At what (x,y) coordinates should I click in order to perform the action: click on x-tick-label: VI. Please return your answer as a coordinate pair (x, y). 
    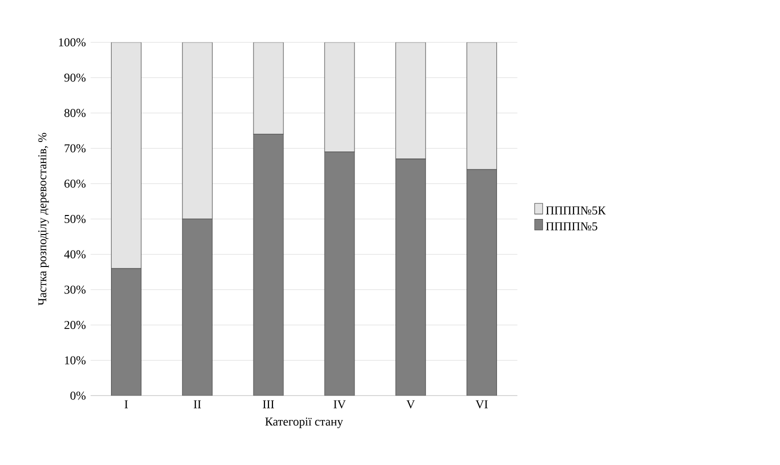
    Looking at the image, I should click on (482, 404).